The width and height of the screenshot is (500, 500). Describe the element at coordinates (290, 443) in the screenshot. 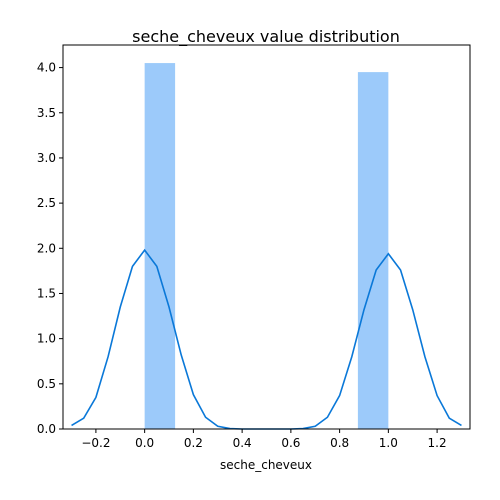

I see `x-tick-label: 0.6` at that location.